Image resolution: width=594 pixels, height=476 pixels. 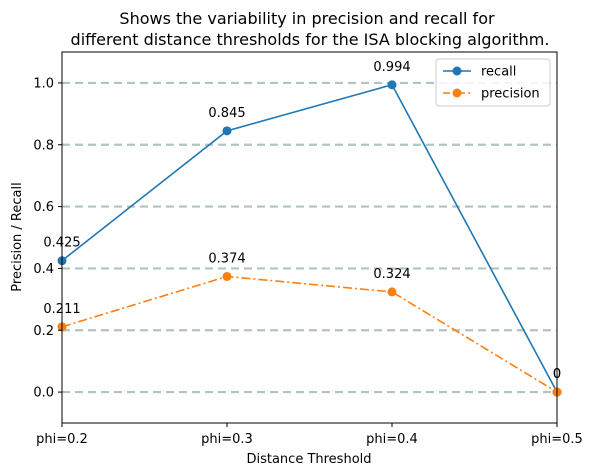 What do you see at coordinates (392, 439) in the screenshot?
I see `x-tick-label: phi=0.4` at bounding box center [392, 439].